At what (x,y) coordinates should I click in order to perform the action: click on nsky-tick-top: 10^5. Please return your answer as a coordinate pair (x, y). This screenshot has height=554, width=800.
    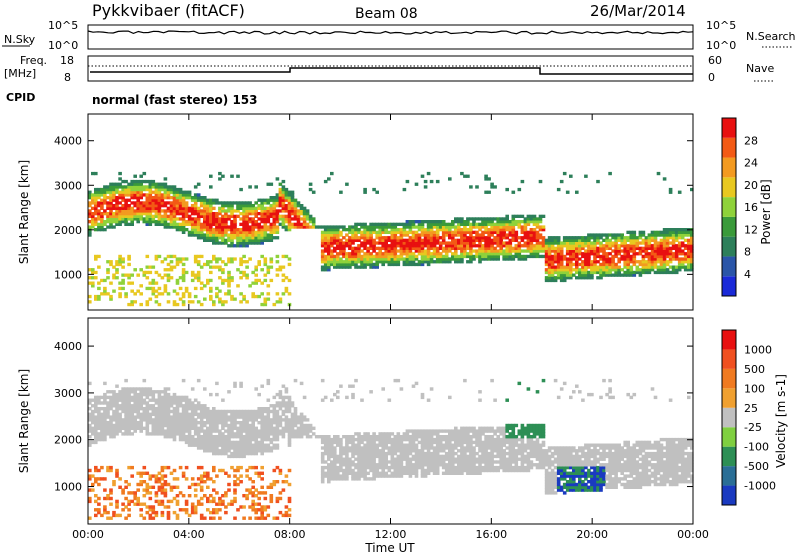
    Looking at the image, I should click on (63, 25).